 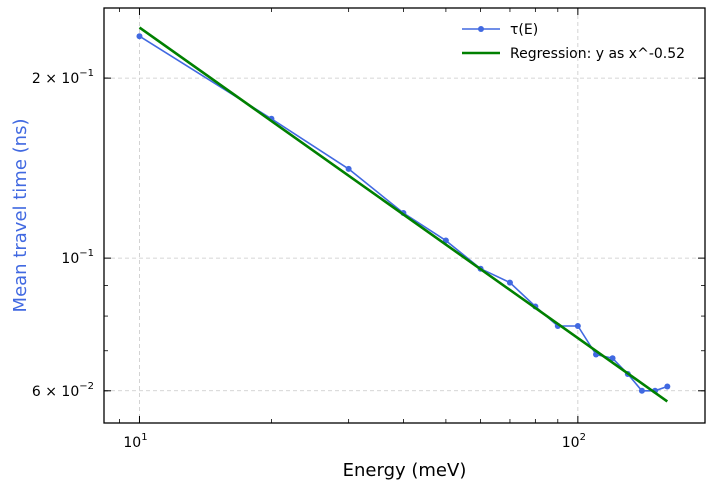 I want to click on x-tick-label: 10², so click(x=574, y=441).